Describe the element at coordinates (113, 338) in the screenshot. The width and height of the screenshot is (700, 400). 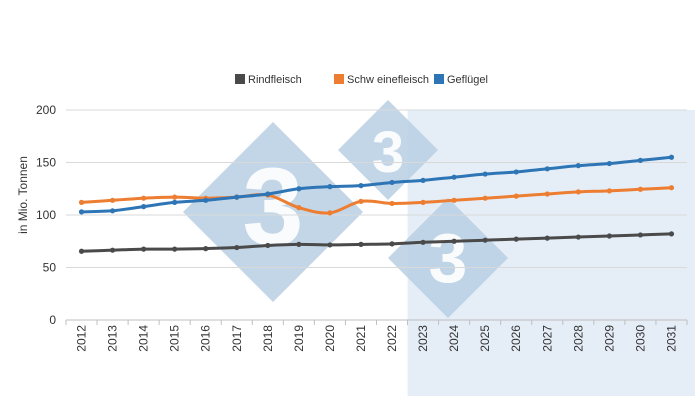
I see `x-tick-label-2013: 2013` at that location.